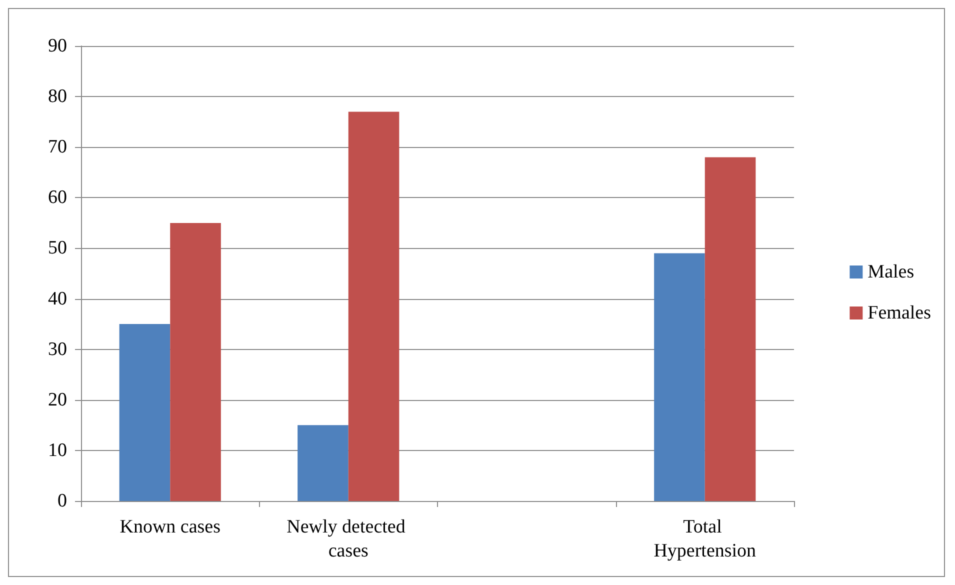 Image resolution: width=955 pixels, height=585 pixels. Describe the element at coordinates (57, 46) in the screenshot. I see `y-tick-label: 90` at that location.